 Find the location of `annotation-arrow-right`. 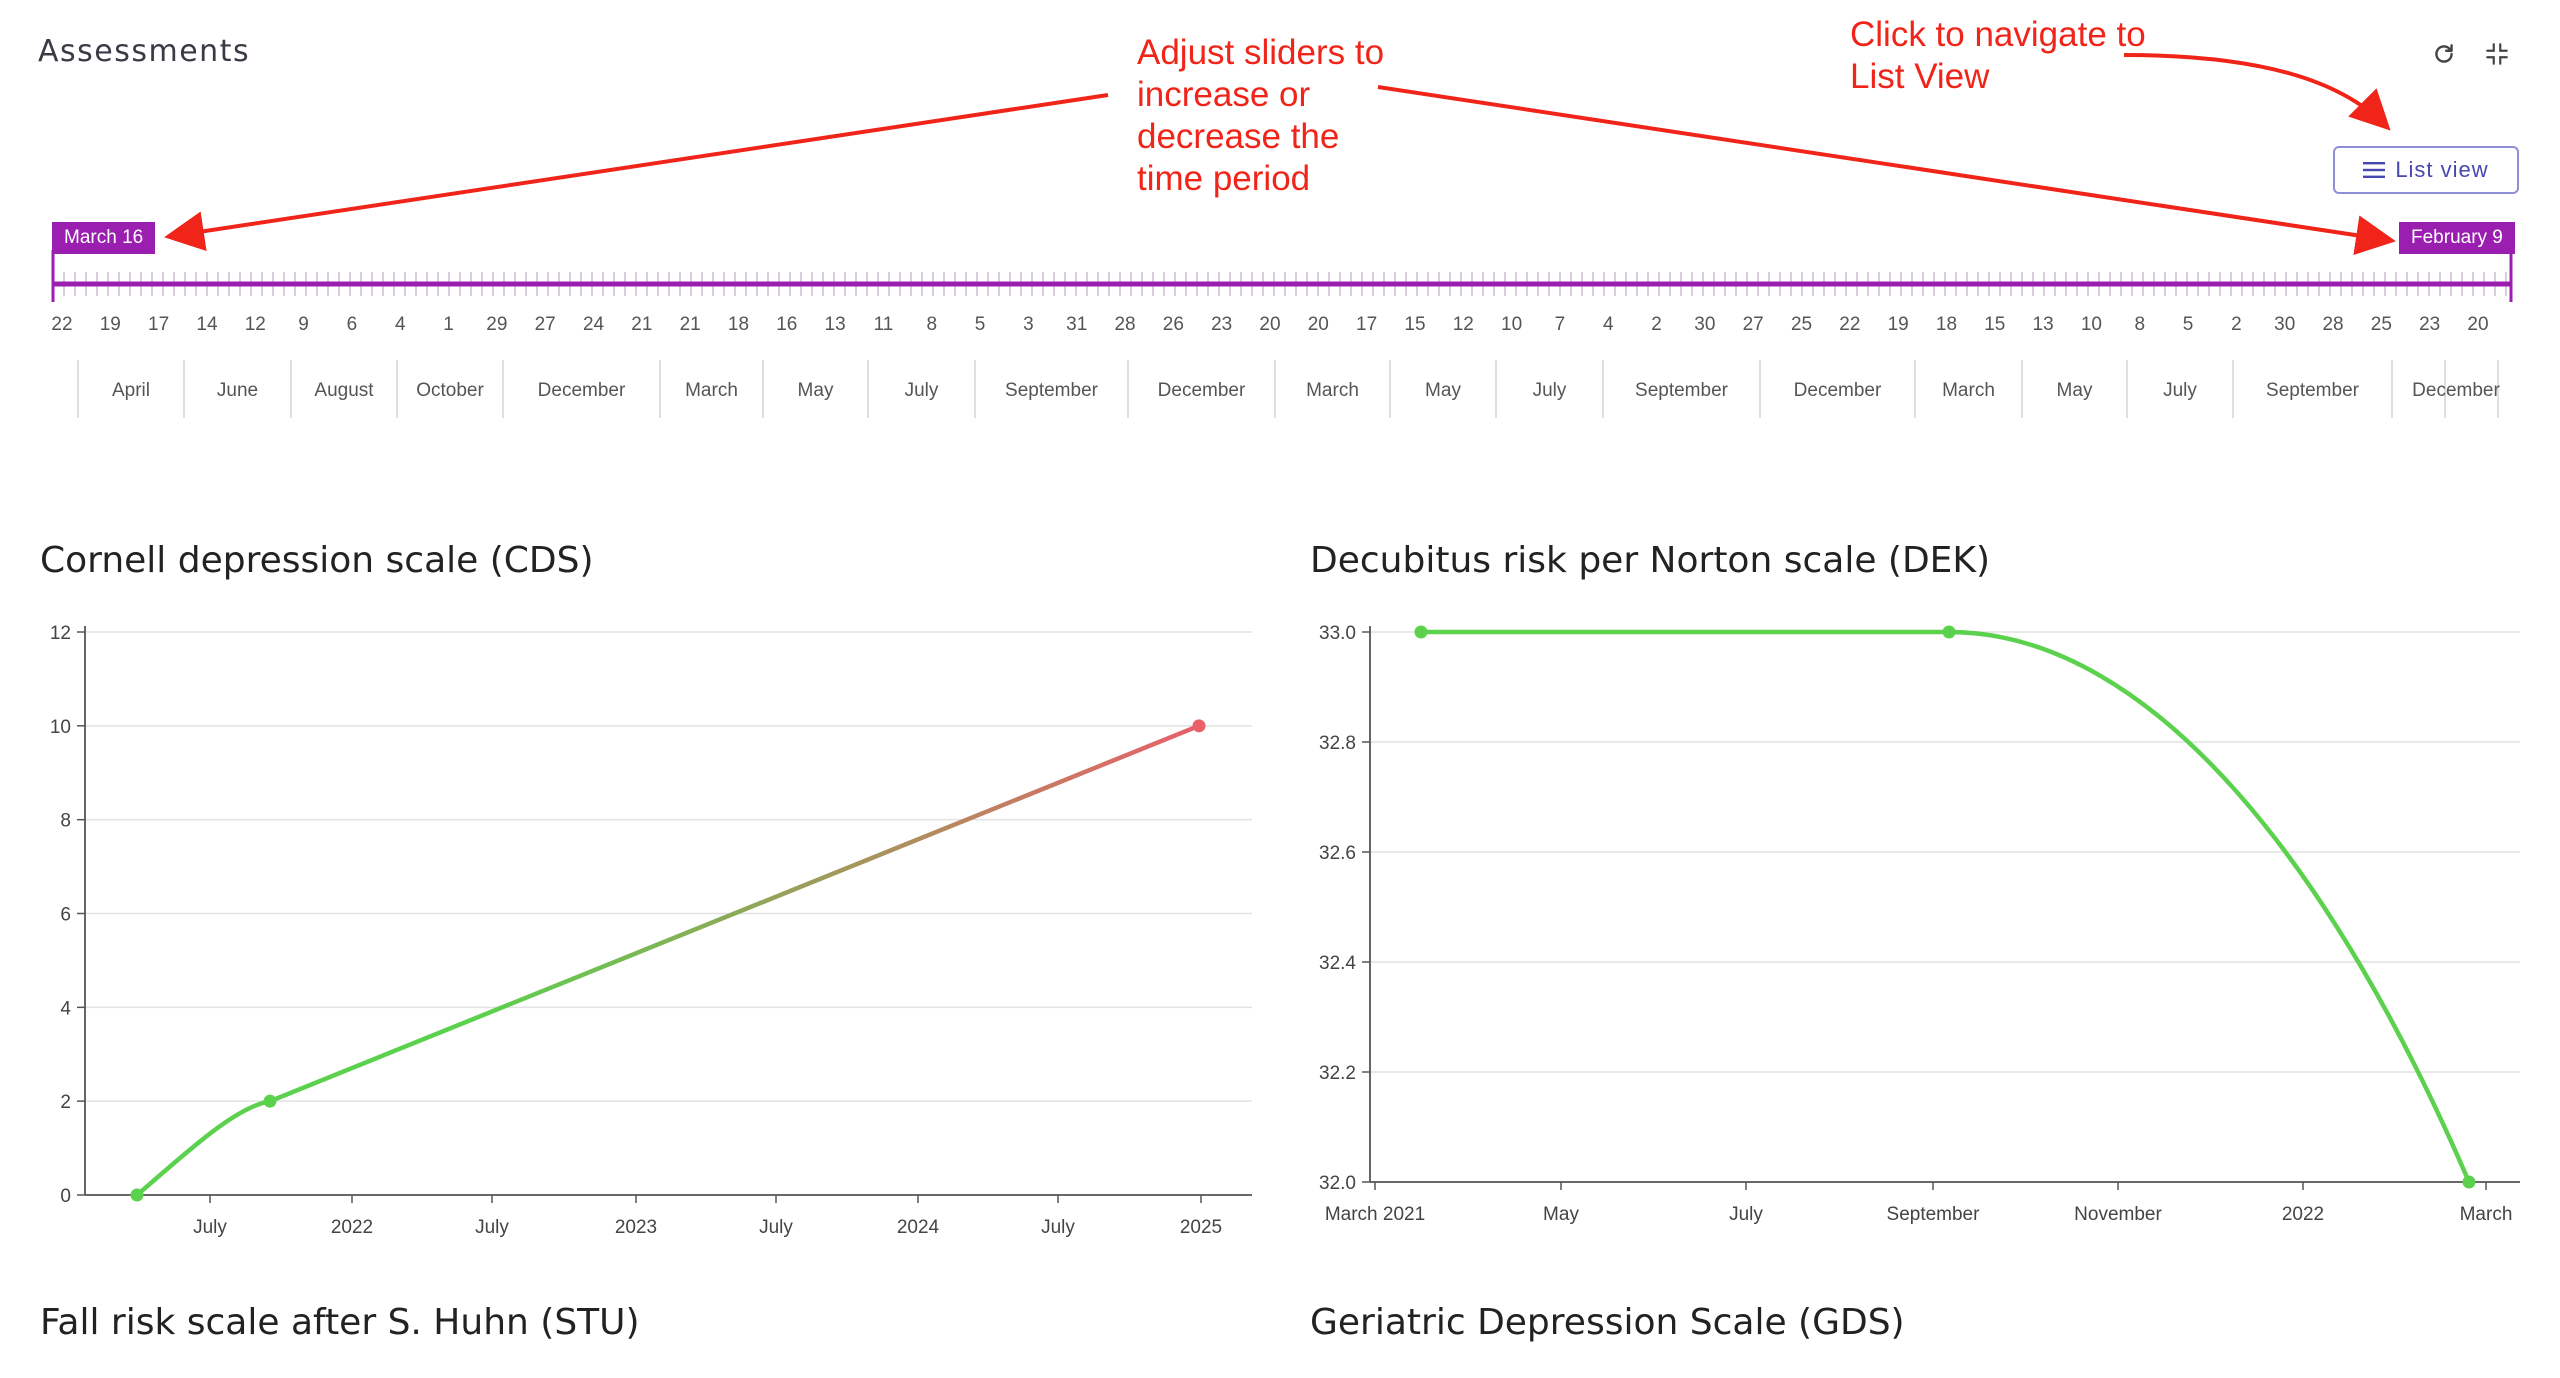

annotation-arrow-right is located at coordinates (1886, 170).